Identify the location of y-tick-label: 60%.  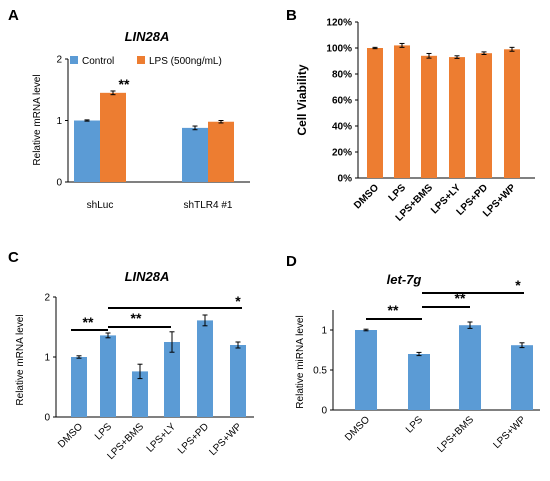
(342, 101).